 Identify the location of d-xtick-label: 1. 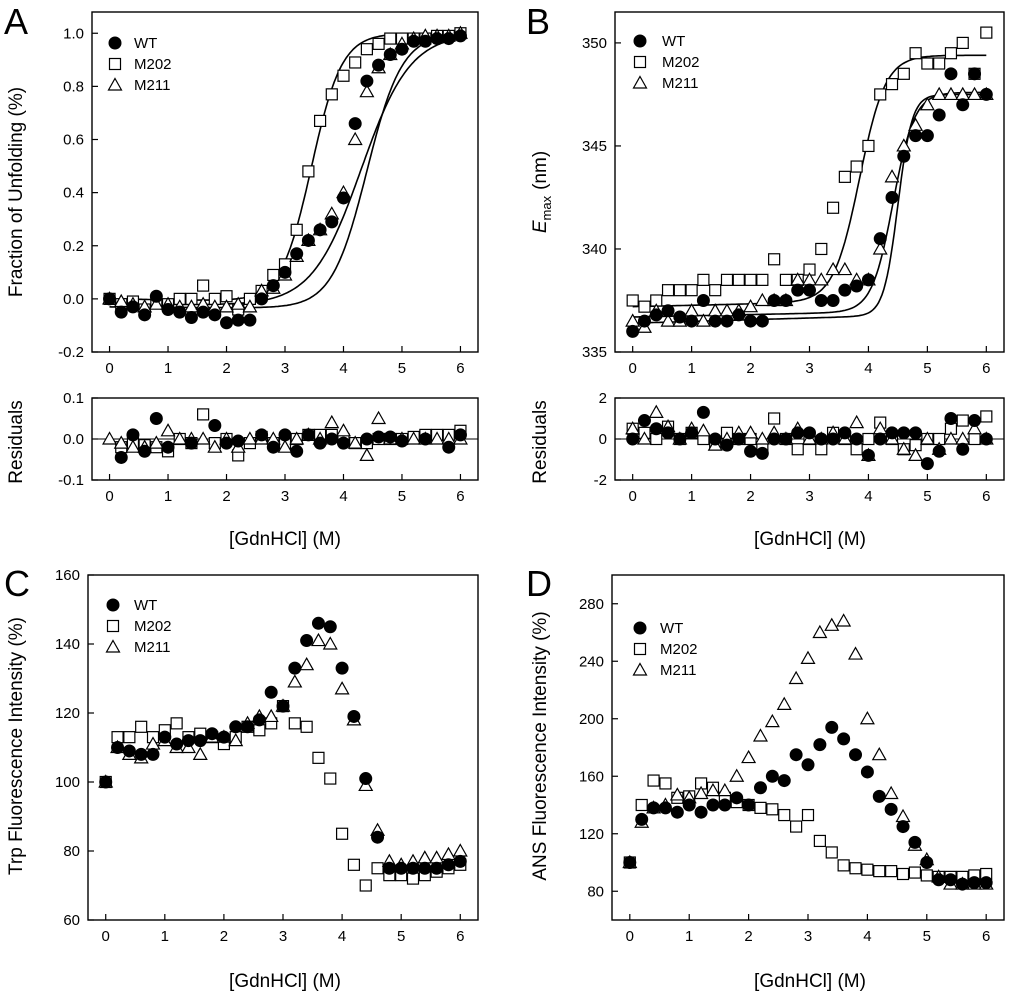
(689, 936).